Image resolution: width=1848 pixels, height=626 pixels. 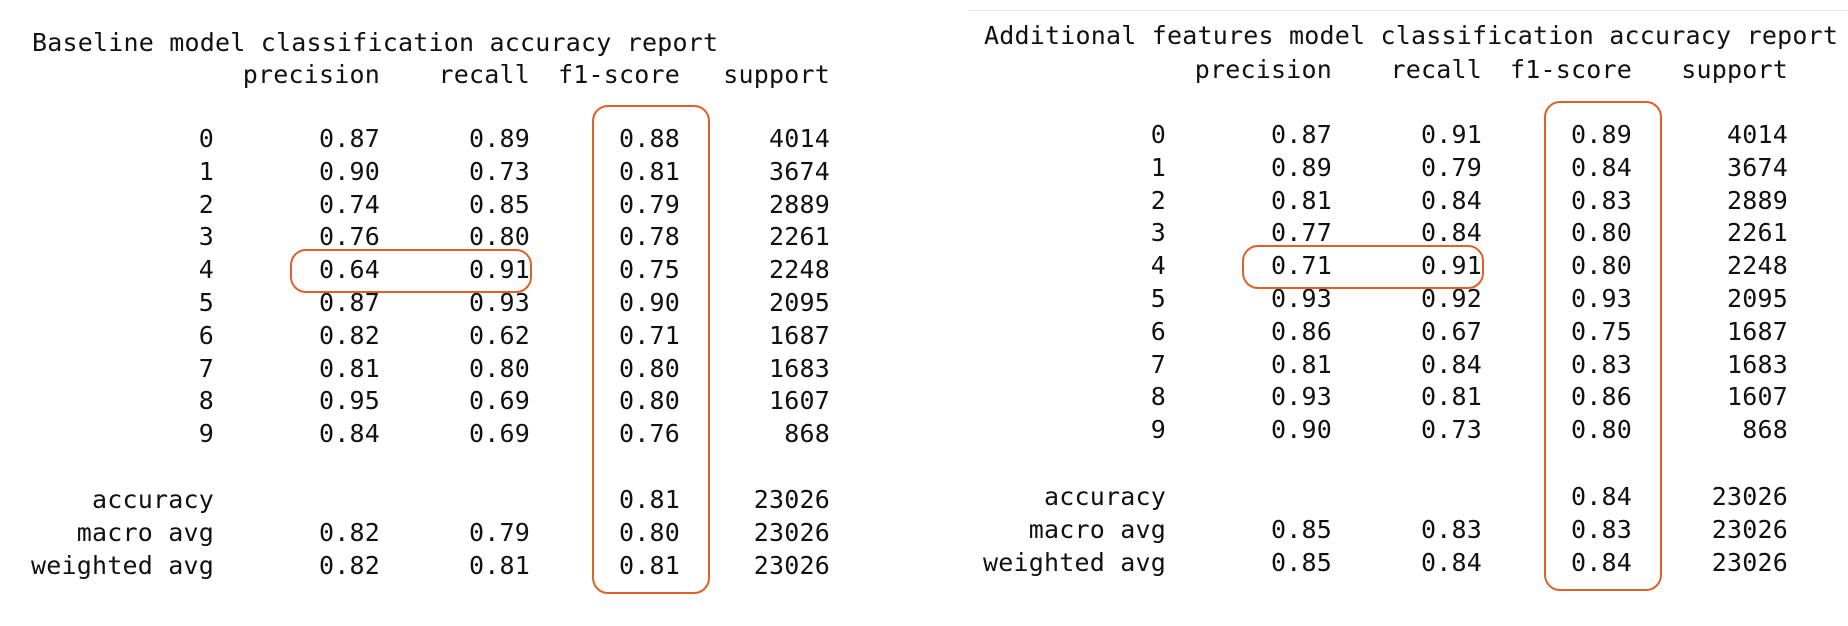 What do you see at coordinates (649, 335) in the screenshot?
I see `cell-f1: 0.71` at bounding box center [649, 335].